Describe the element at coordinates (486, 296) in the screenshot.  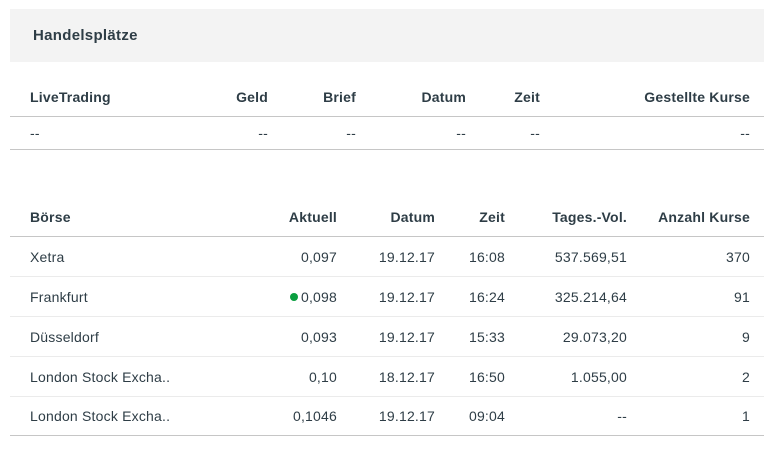
I see `exchange-zeit: 16:24` at that location.